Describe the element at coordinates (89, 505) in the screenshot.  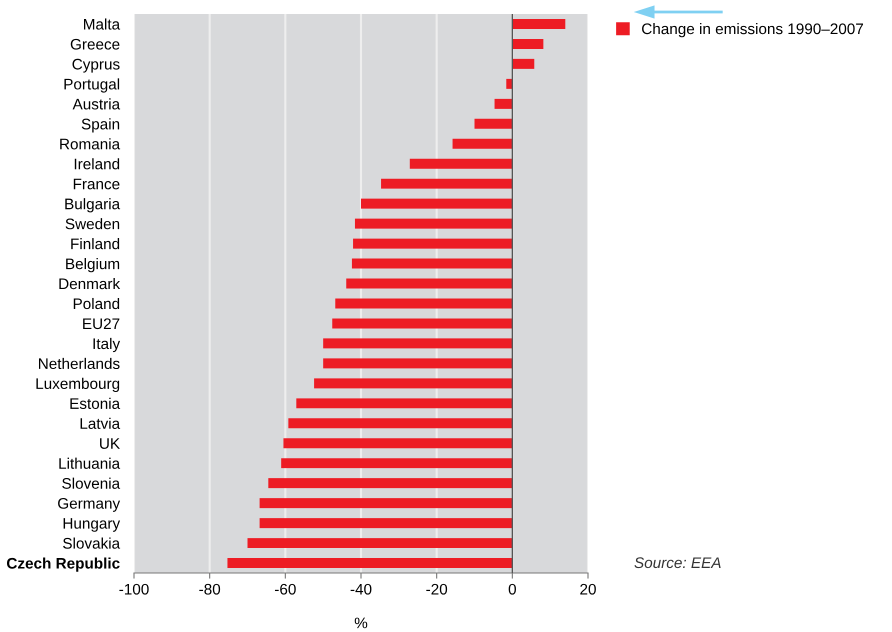
I see `y-tick-label: Germany` at that location.